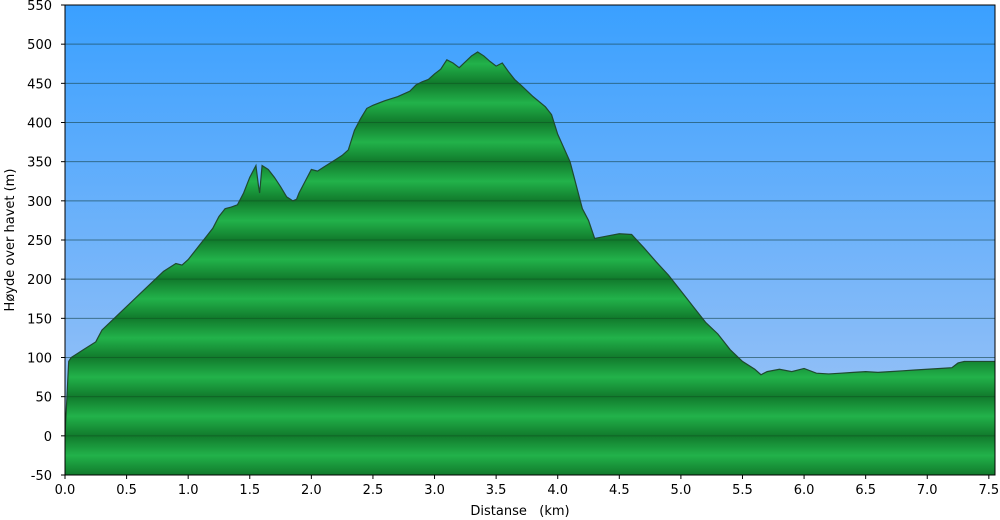 Image resolution: width=1000 pixels, height=520 pixels. What do you see at coordinates (39, 280) in the screenshot?
I see `y-tick-label: 200` at bounding box center [39, 280].